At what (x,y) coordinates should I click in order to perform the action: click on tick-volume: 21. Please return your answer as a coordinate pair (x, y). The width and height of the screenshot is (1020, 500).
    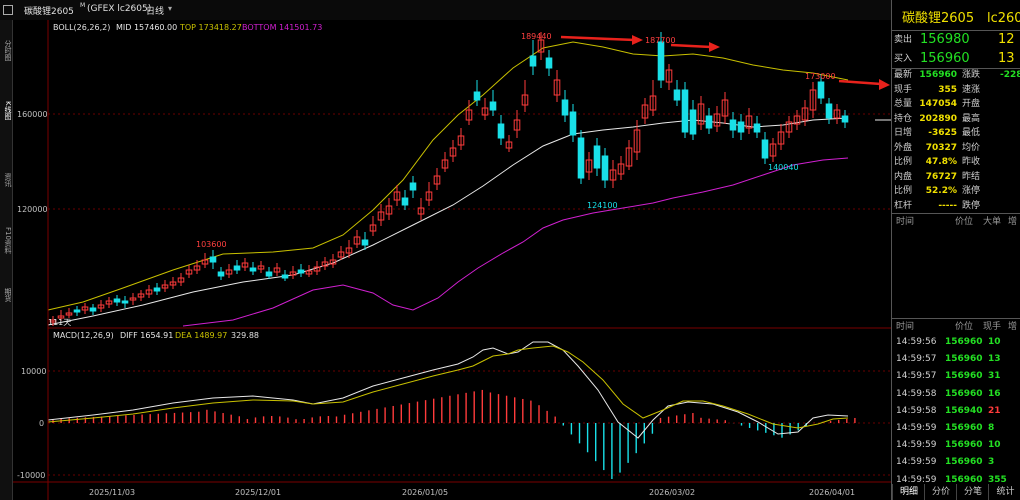
    Looking at the image, I should click on (994, 410).